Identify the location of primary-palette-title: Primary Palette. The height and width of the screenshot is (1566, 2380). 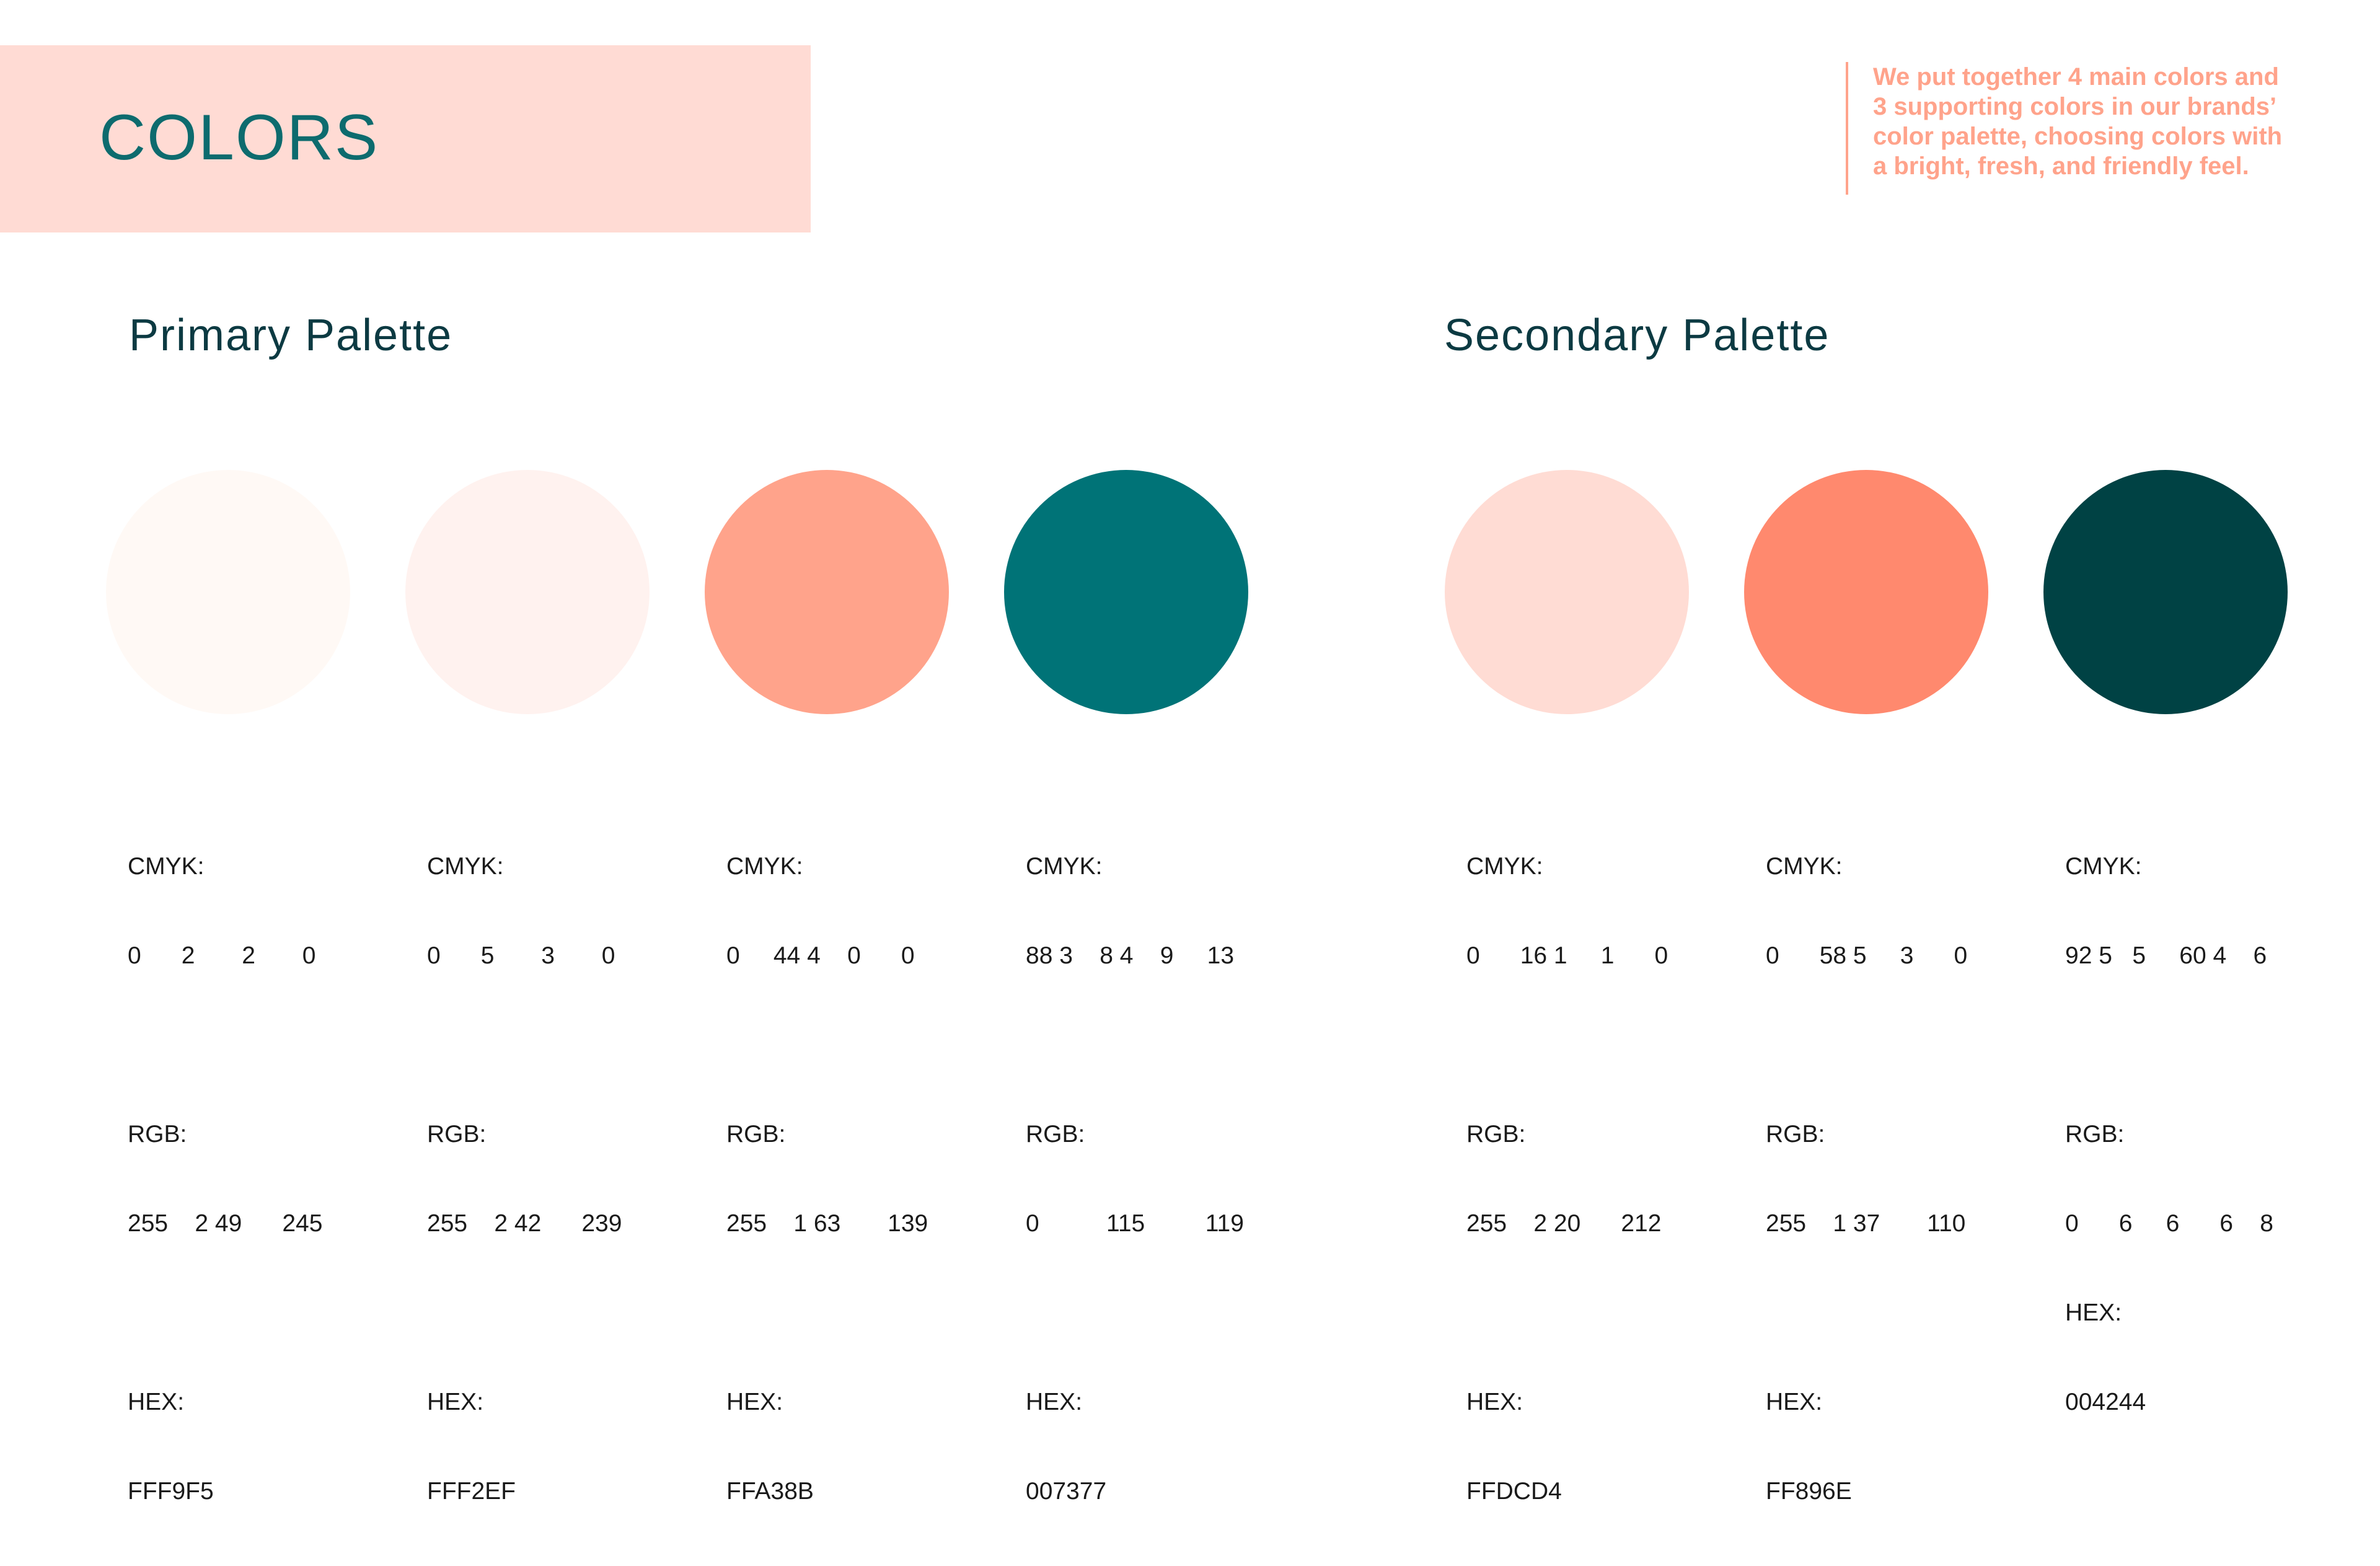
(291, 335).